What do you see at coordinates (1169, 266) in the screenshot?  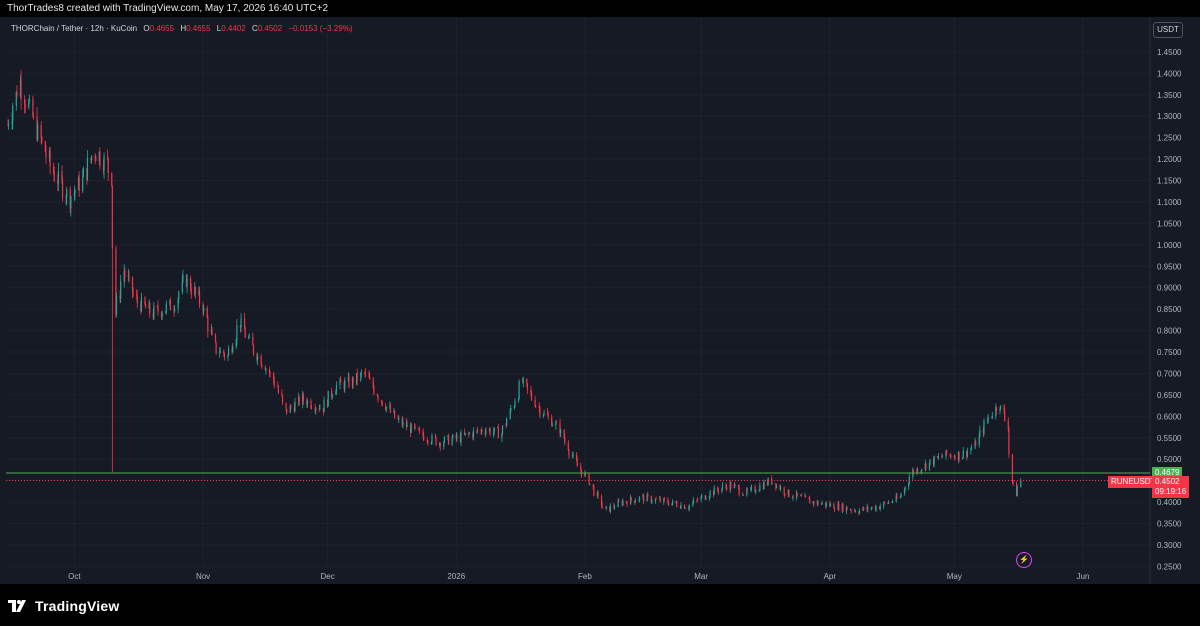 I see `y-tick-label: 0.9500` at bounding box center [1169, 266].